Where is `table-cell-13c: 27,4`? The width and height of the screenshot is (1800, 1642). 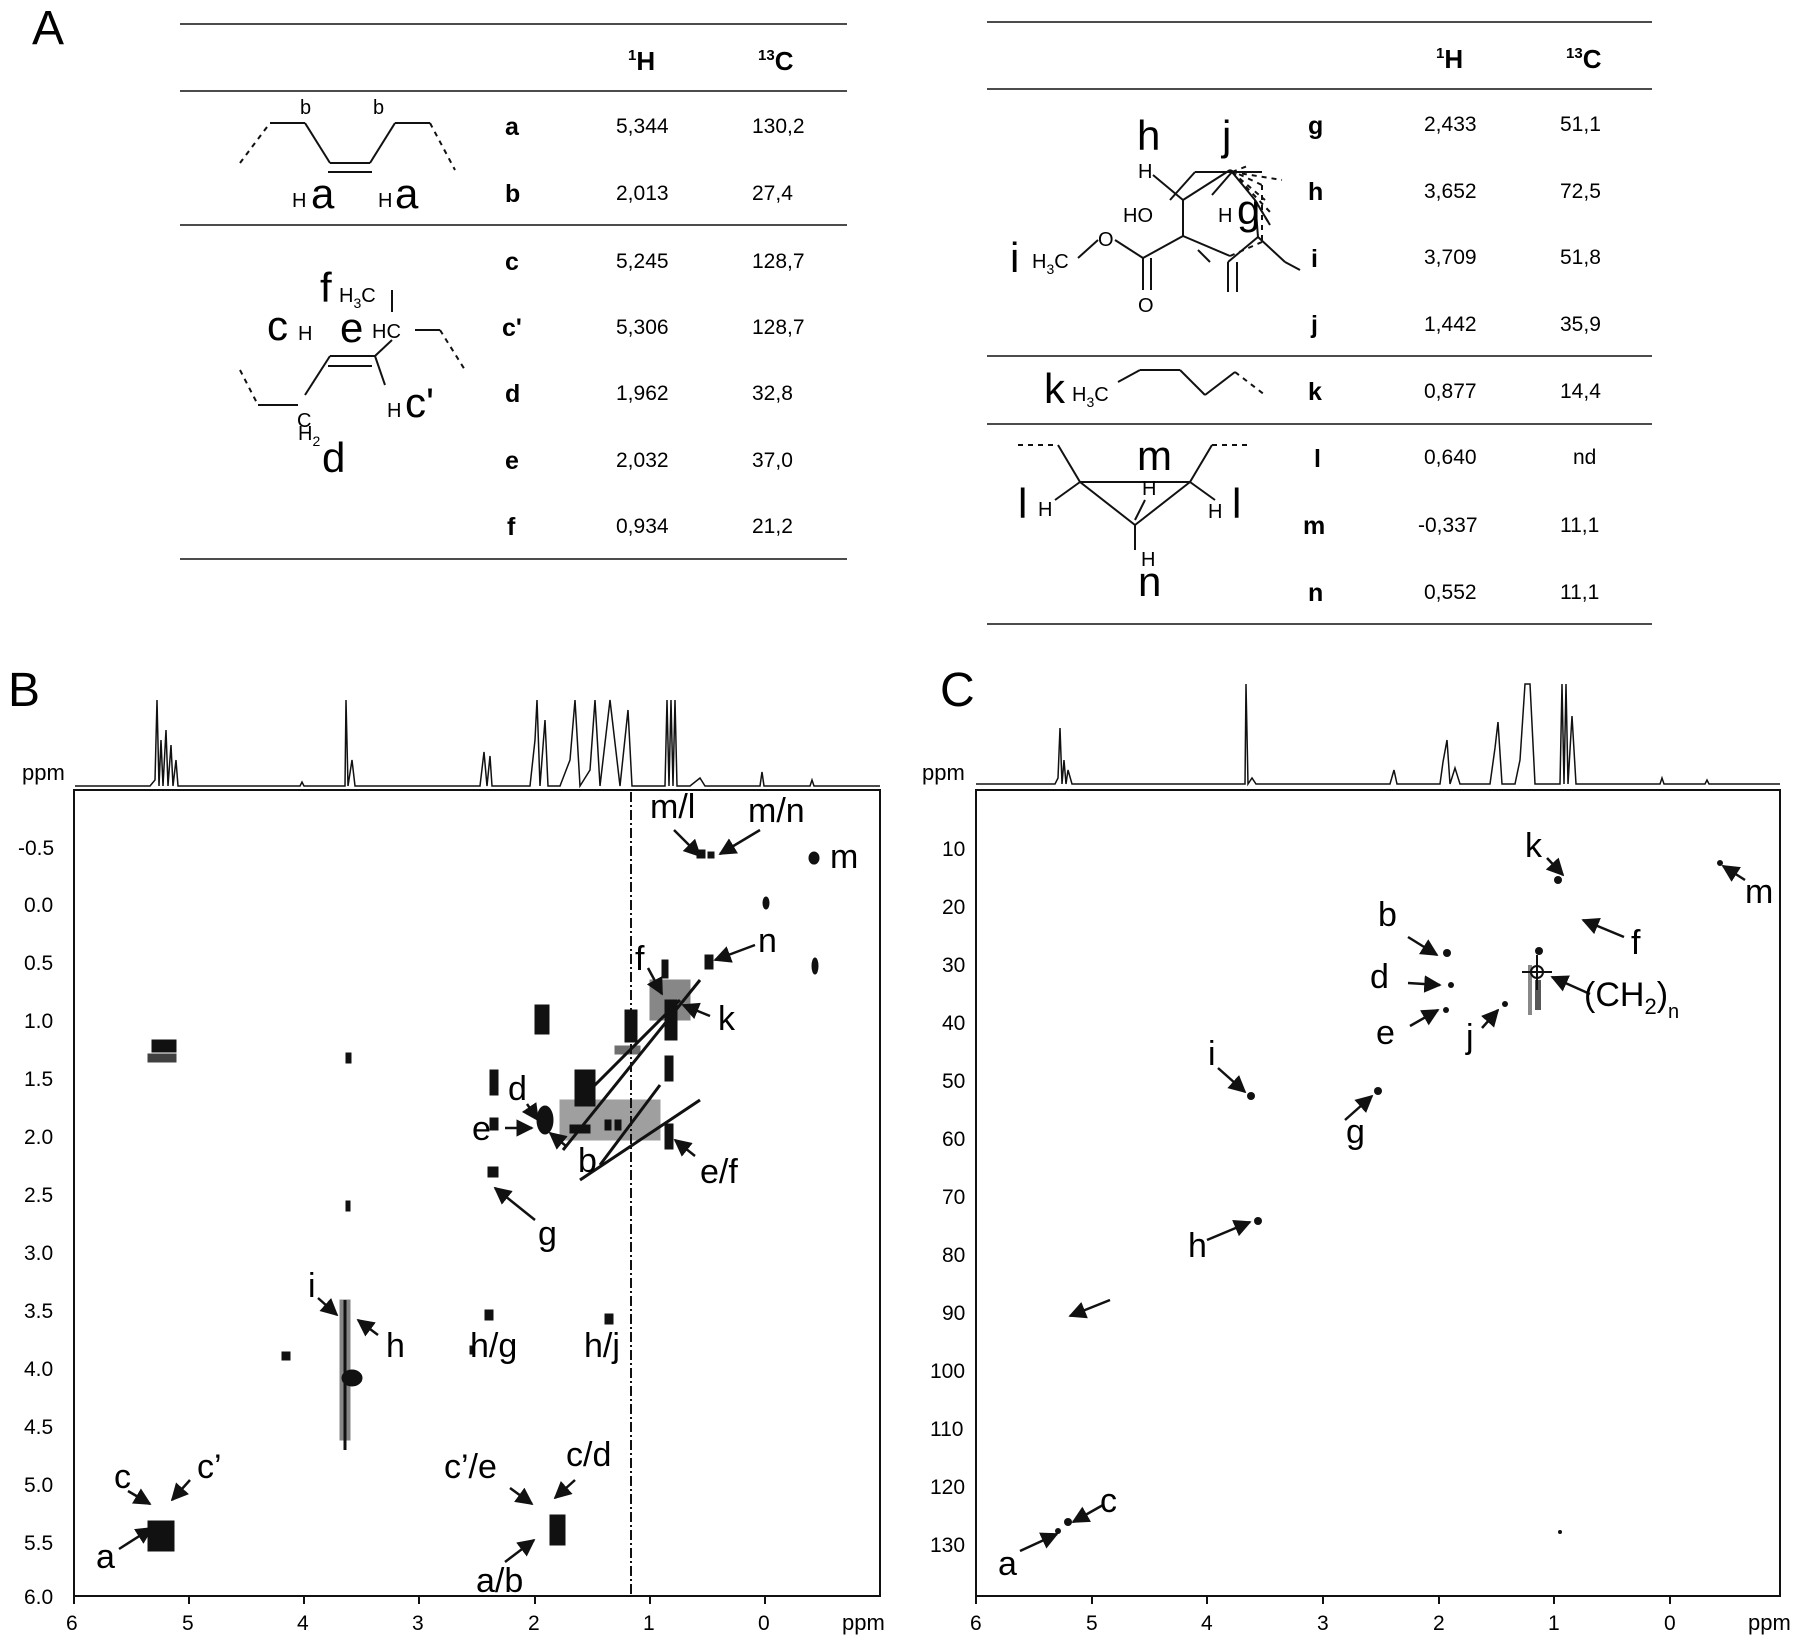
table-cell-13c: 27,4 is located at coordinates (772, 193).